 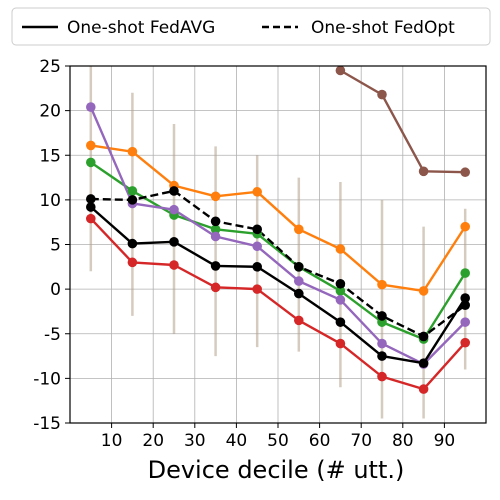 What do you see at coordinates (153, 441) in the screenshot?
I see `x-tick-label: 20` at bounding box center [153, 441].